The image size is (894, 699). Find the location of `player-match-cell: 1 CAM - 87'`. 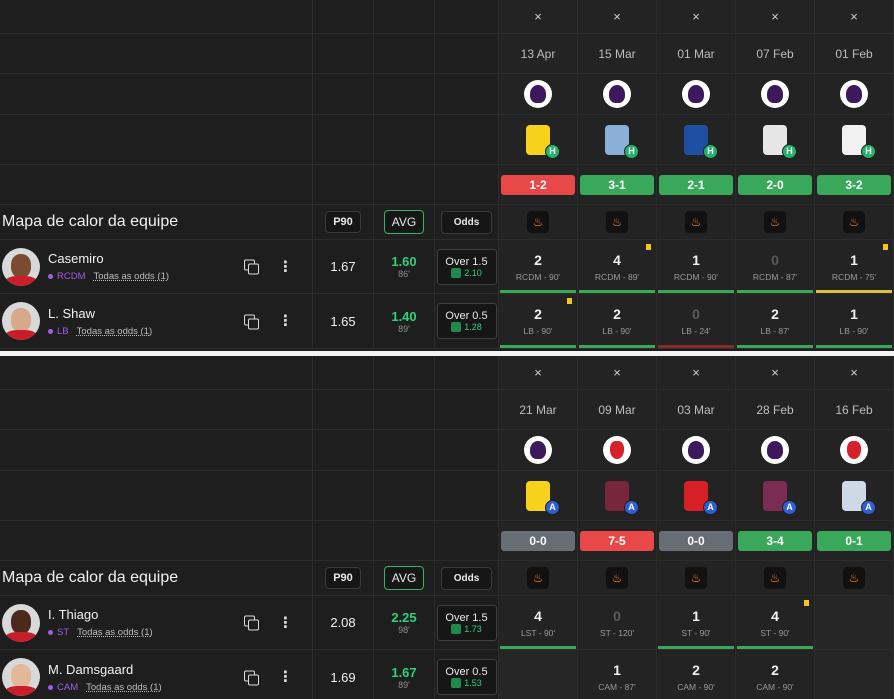

player-match-cell: 1 CAM - 87' is located at coordinates (617, 674).